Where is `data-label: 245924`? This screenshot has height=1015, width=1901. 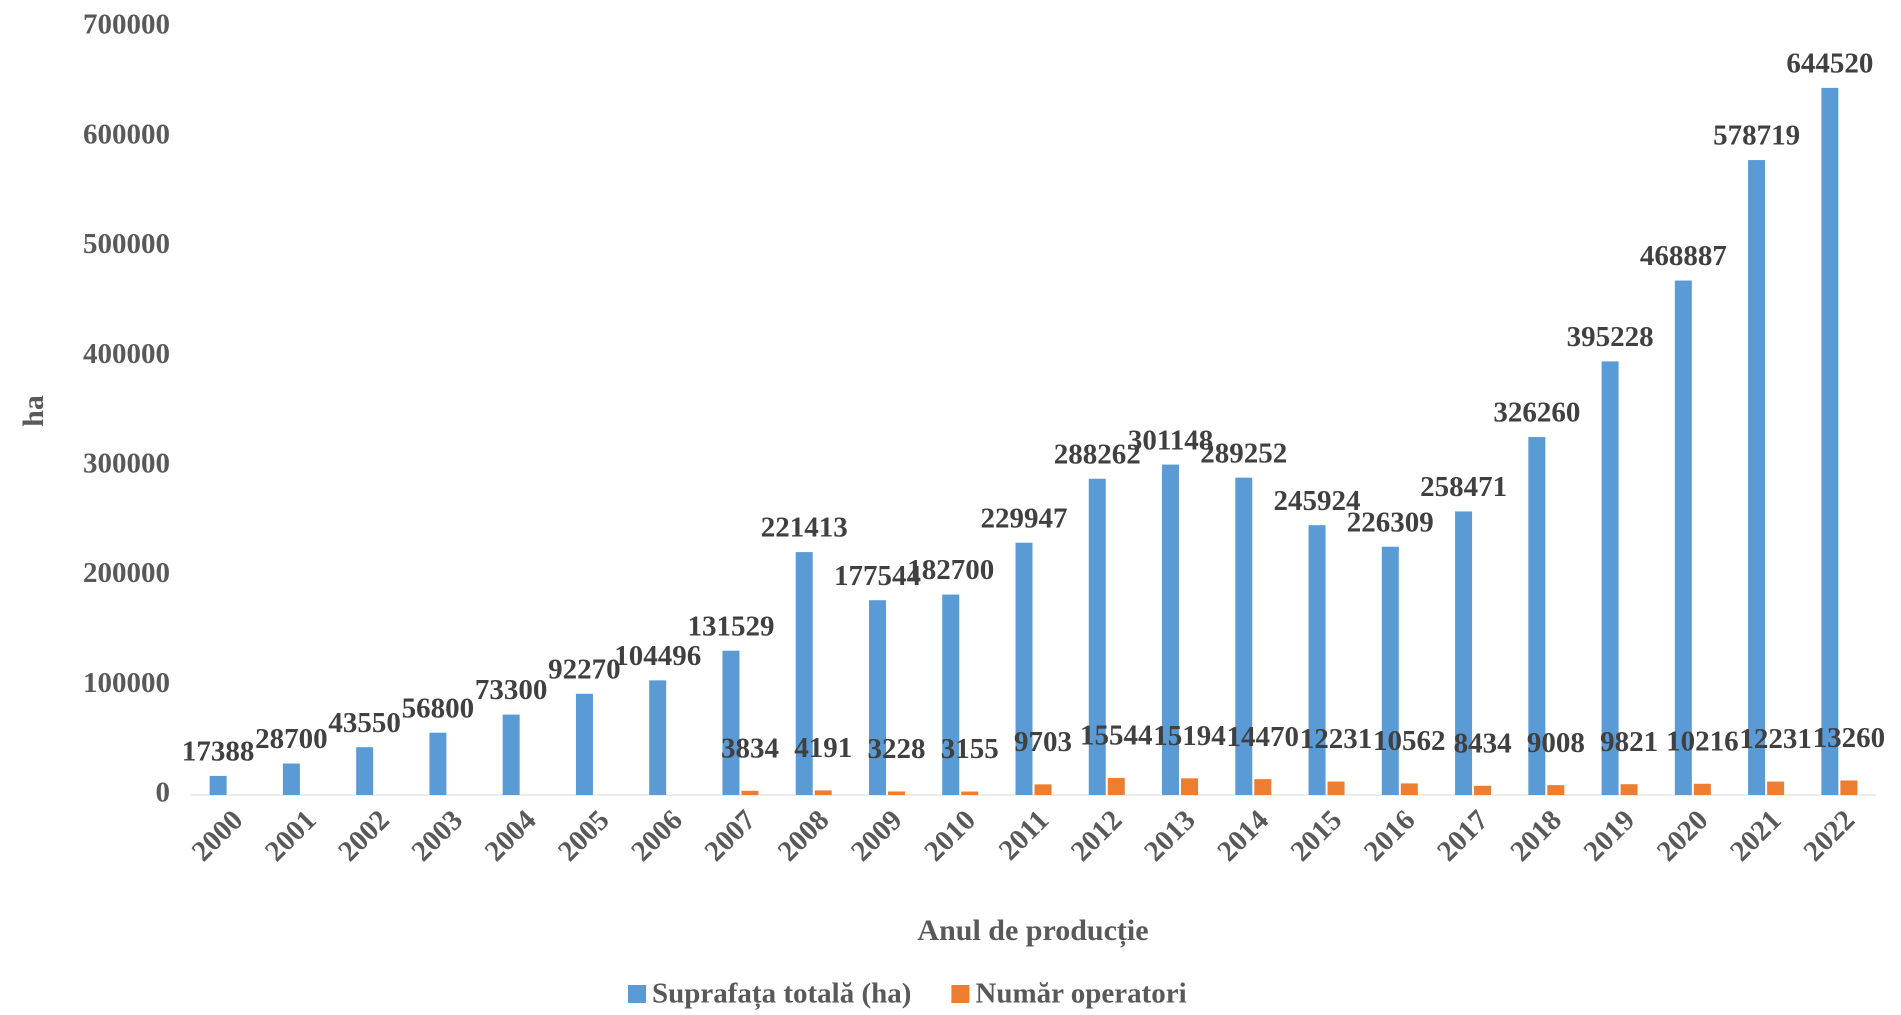
data-label: 245924 is located at coordinates (1317, 501).